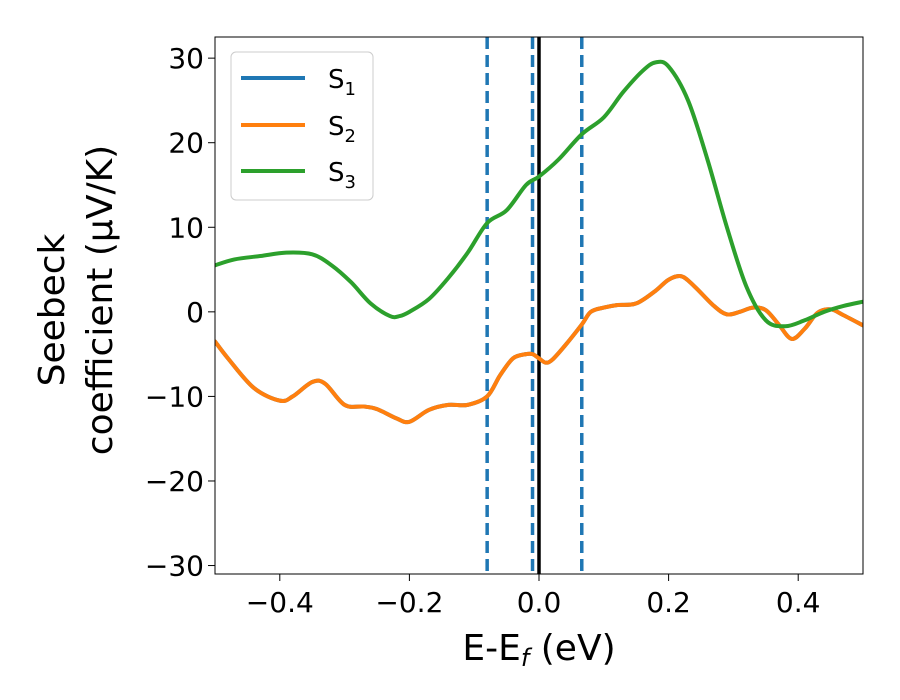 The width and height of the screenshot is (900, 700). Describe the element at coordinates (342, 175) in the screenshot. I see `legend-label-s3: S3` at that location.